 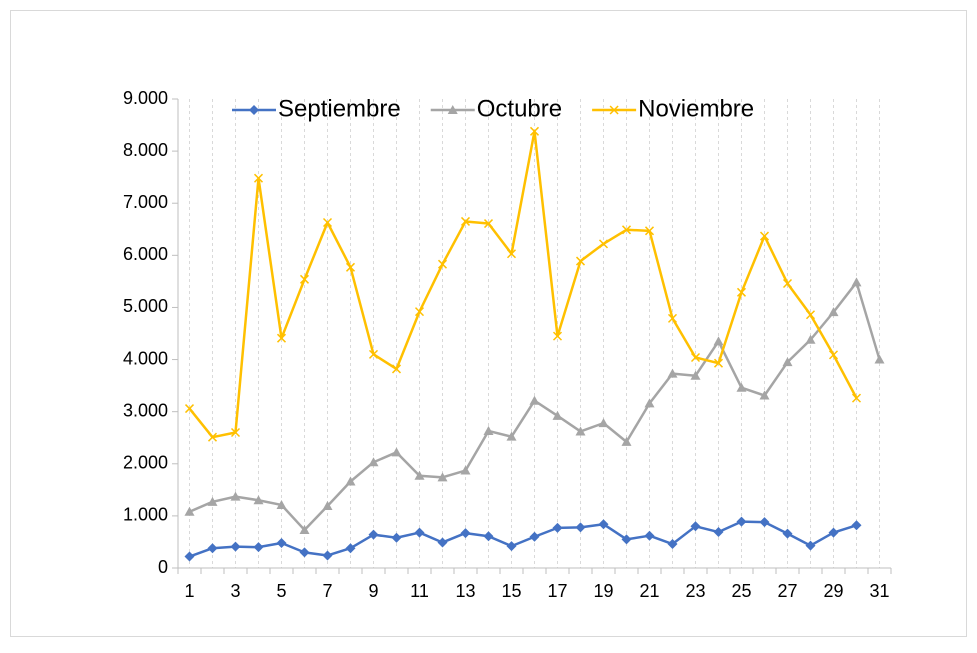 I want to click on y-tick-label: 5.000, so click(x=145, y=306).